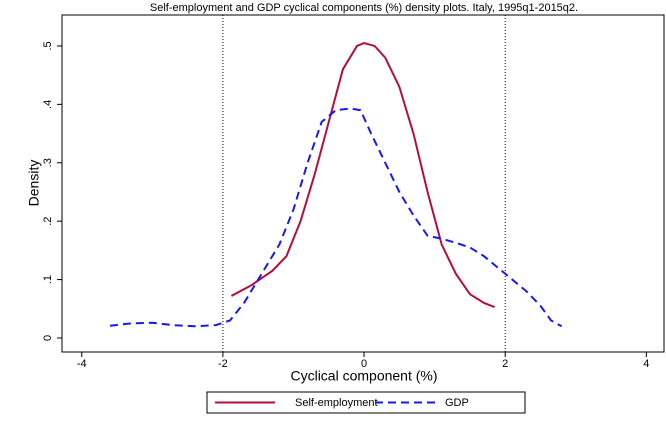 This screenshot has height=424, width=666. I want to click on x-tick-label: -4, so click(82, 364).